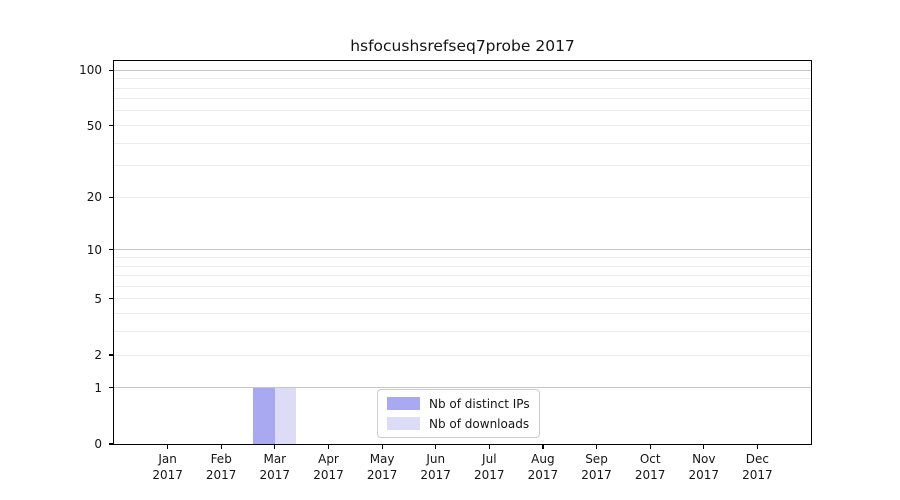 This screenshot has height=500, width=900. I want to click on x-tick-label: Jun 2017, so click(436, 467).